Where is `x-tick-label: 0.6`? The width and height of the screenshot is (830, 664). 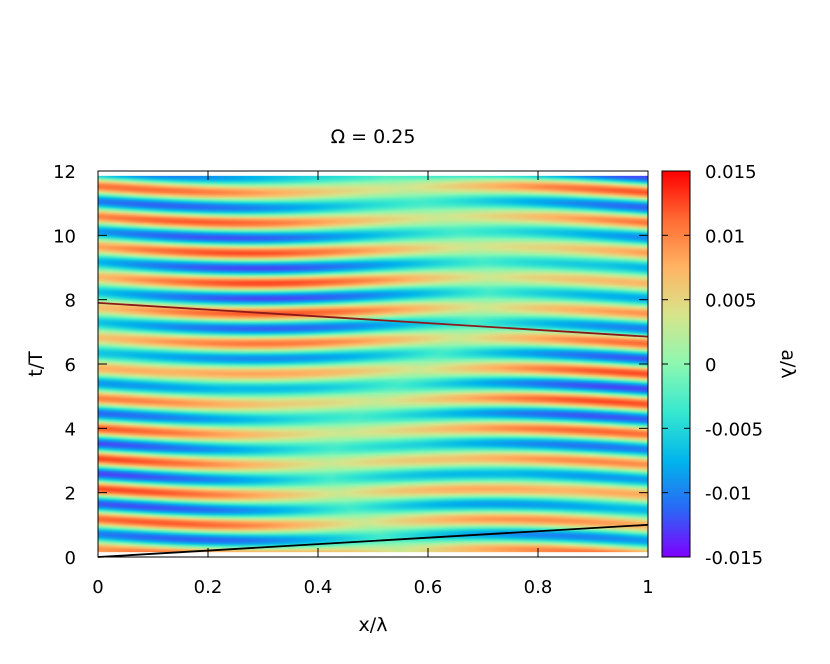
x-tick-label: 0.6 is located at coordinates (428, 587).